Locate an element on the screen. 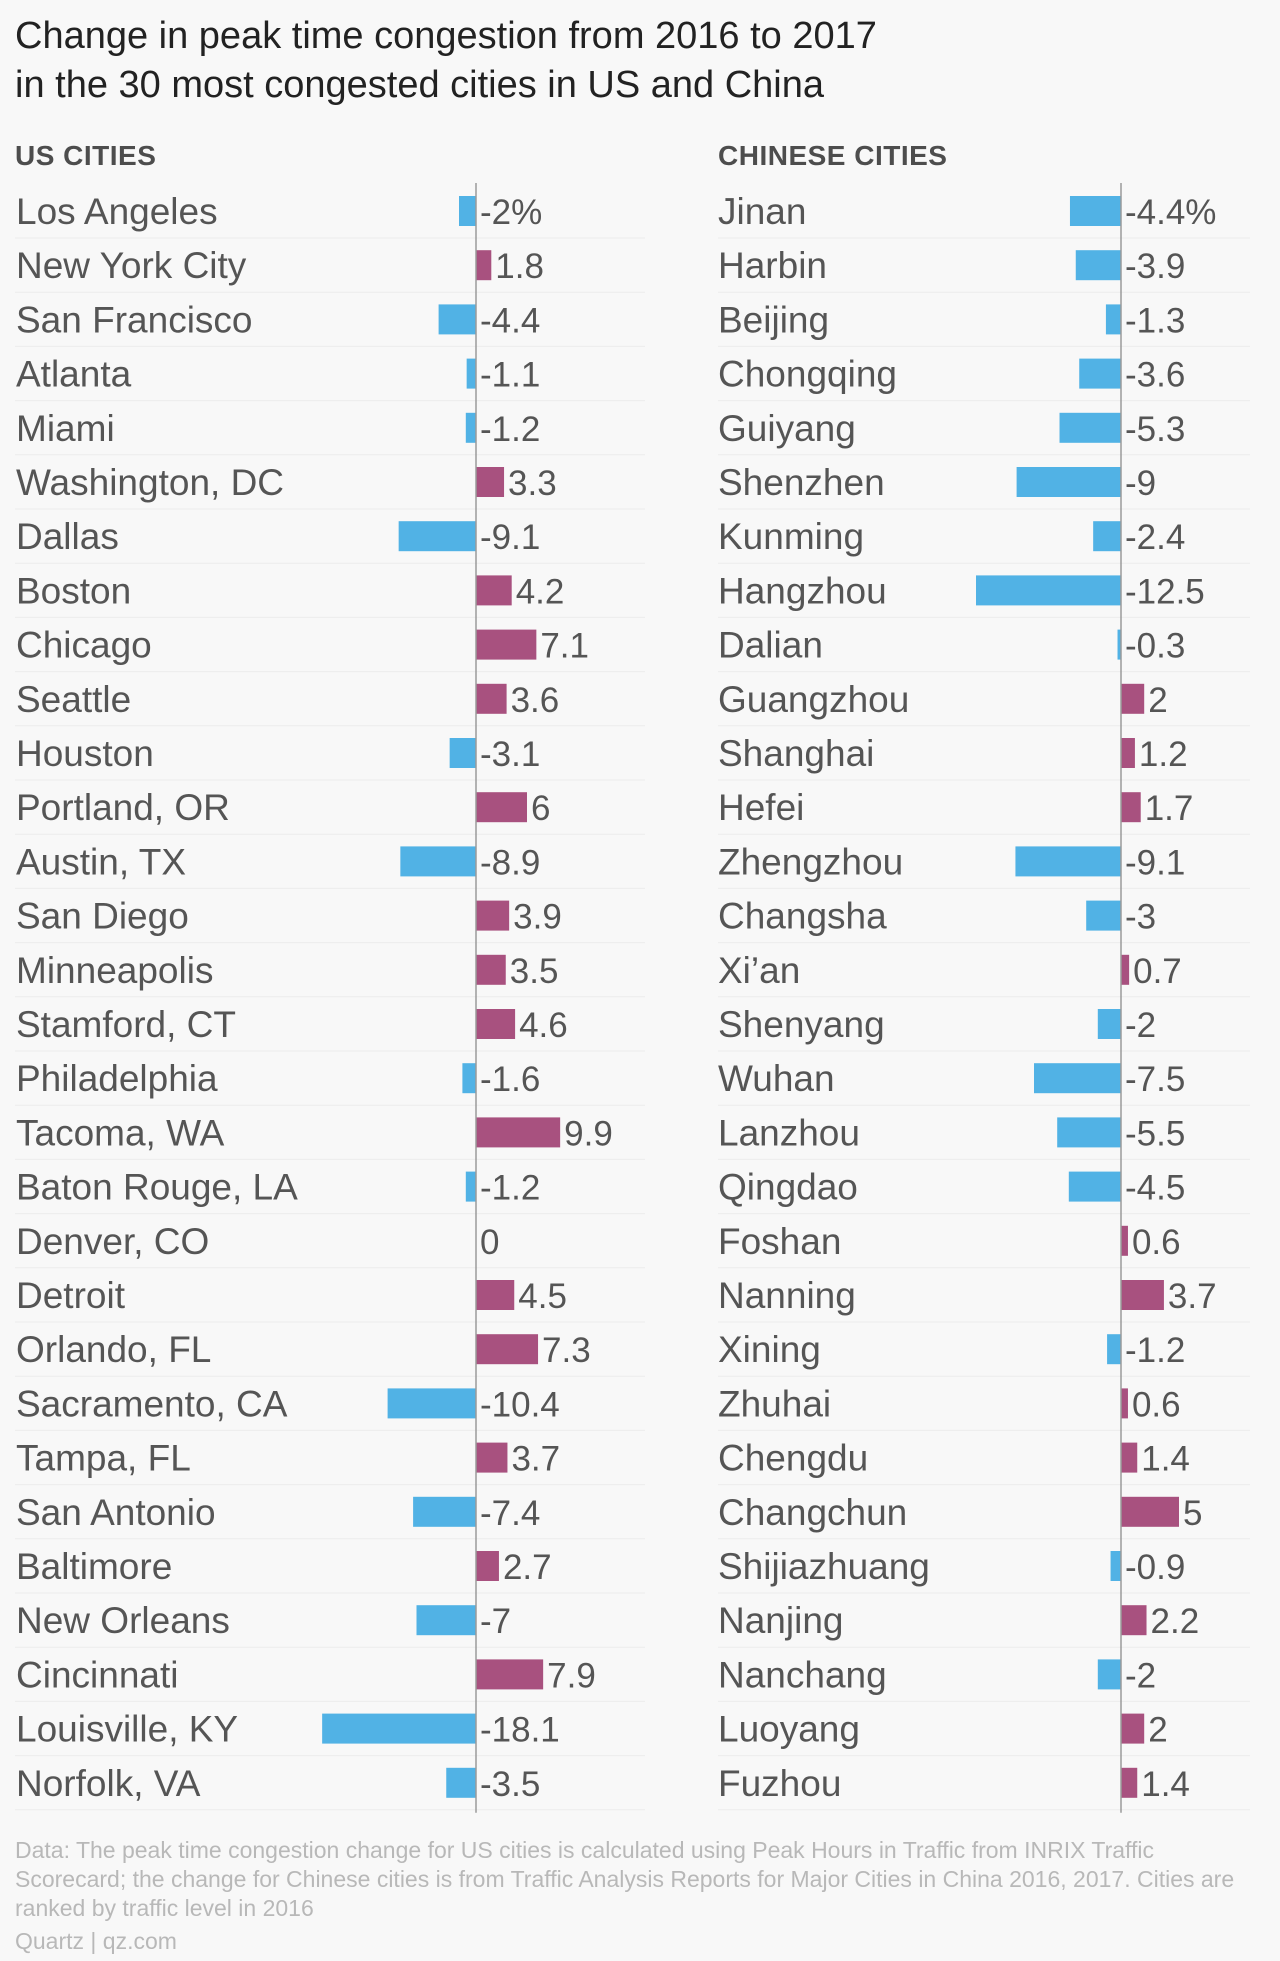  us-category-label: Los Angeles is located at coordinates (117, 211).